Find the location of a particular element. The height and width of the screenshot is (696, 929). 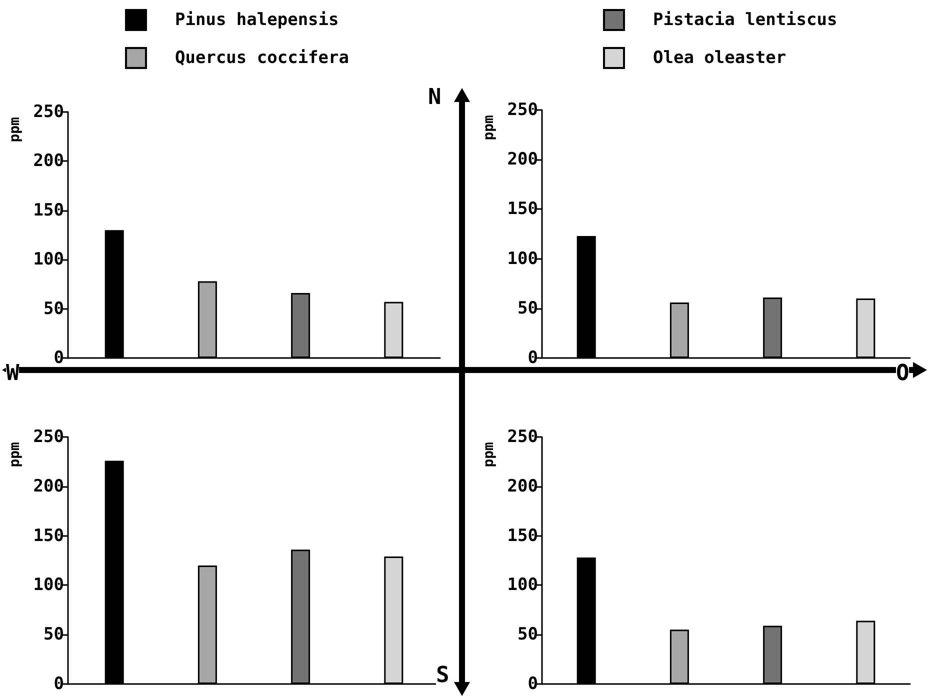

annotation: S is located at coordinates (443, 675).